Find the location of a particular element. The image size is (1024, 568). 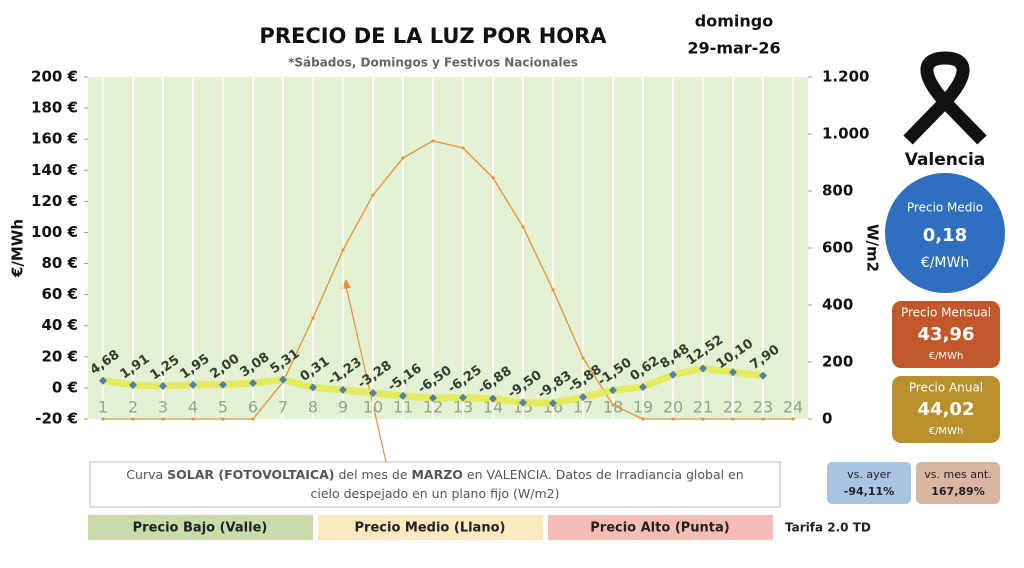

legend-label: Precio Bajo (Valle) is located at coordinates (200, 528).